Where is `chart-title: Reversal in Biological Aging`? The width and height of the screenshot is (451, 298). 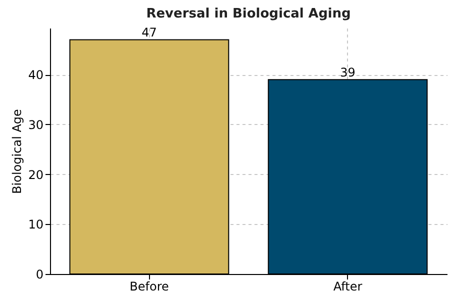
chart-title: Reversal in Biological Aging is located at coordinates (248, 14).